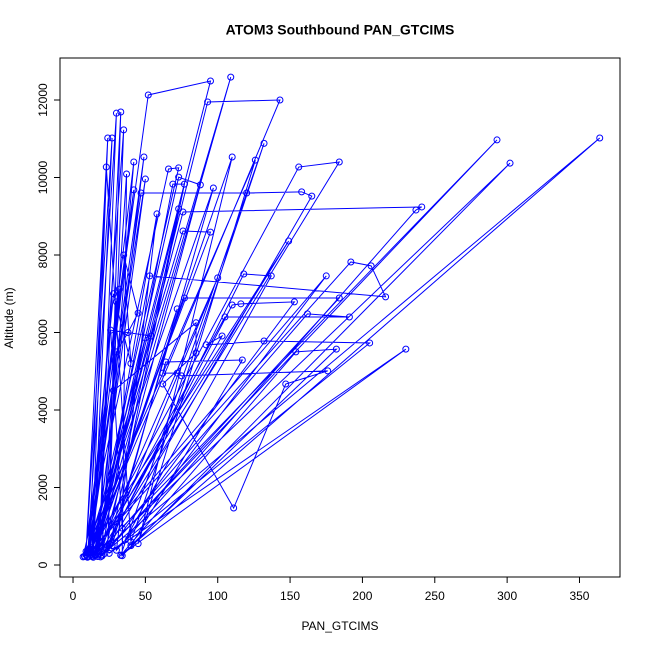 The image size is (650, 650). I want to click on y-tick-label: 12000, so click(43, 100).